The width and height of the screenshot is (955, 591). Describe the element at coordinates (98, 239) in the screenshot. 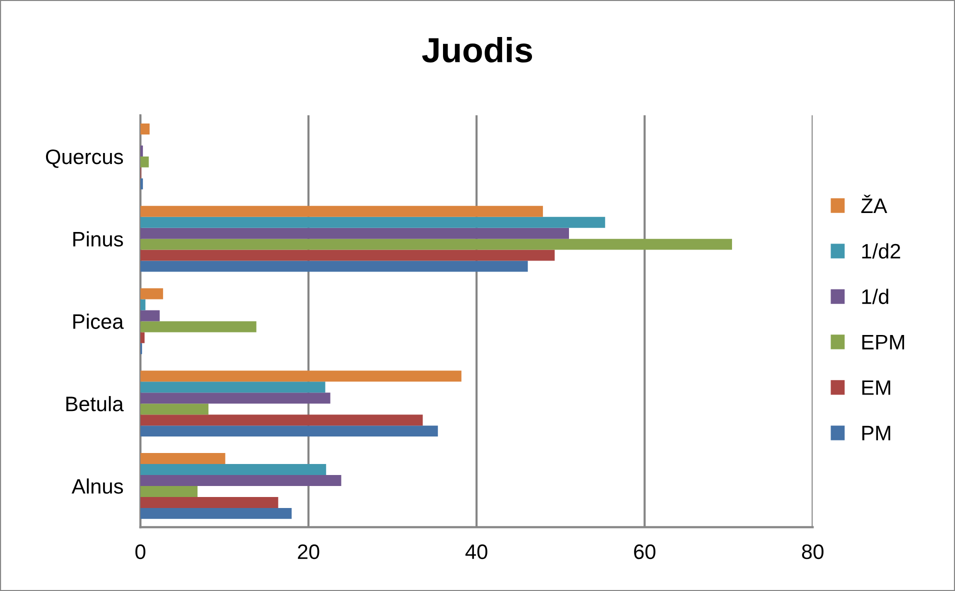

I see `y-tick-label: Pinus` at that location.